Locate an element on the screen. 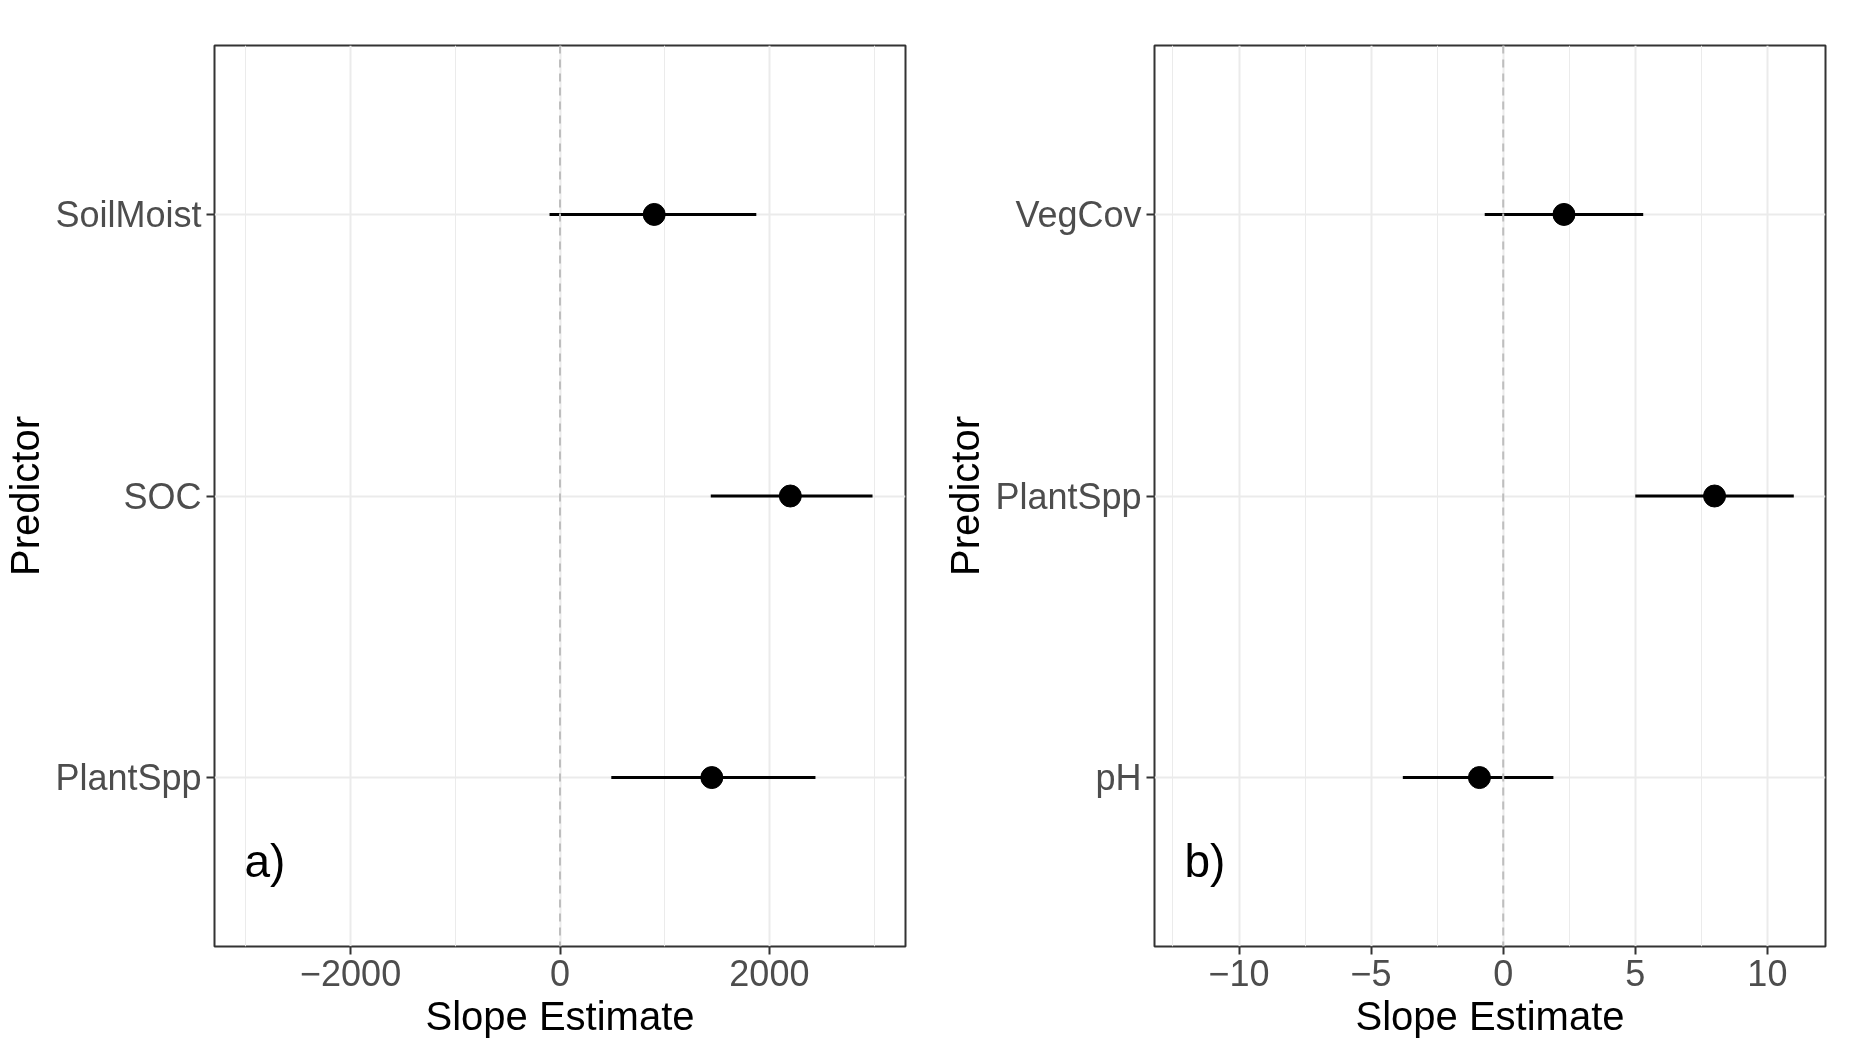 This screenshot has width=1857, height=1052. annotation: a) is located at coordinates (265, 860).